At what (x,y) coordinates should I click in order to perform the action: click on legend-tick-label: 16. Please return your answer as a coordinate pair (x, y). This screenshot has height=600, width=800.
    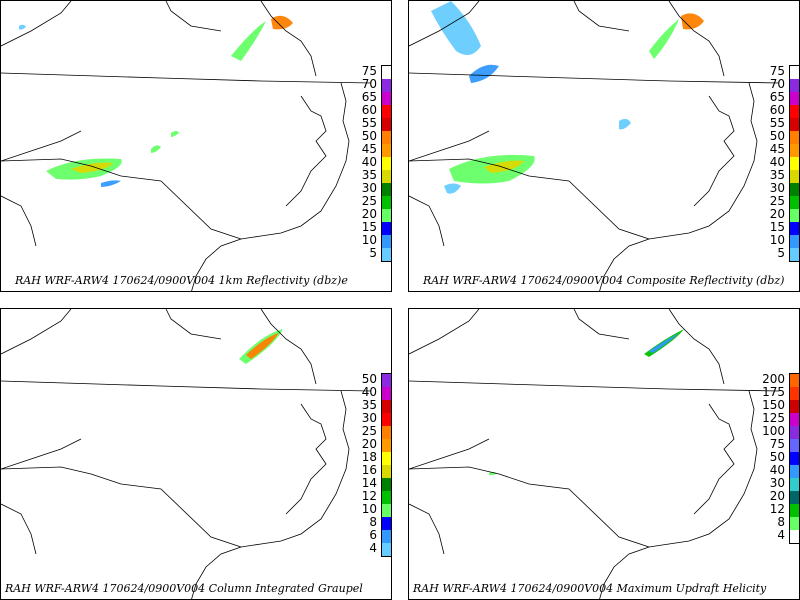
    Looking at the image, I should click on (369, 470).